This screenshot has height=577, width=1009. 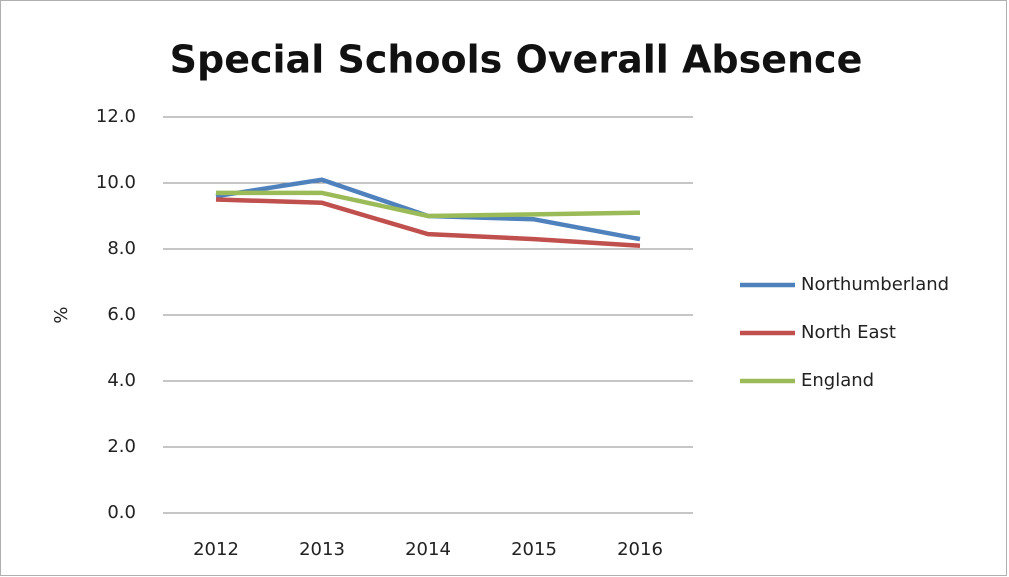 I want to click on y-axis-label: %, so click(x=61, y=314).